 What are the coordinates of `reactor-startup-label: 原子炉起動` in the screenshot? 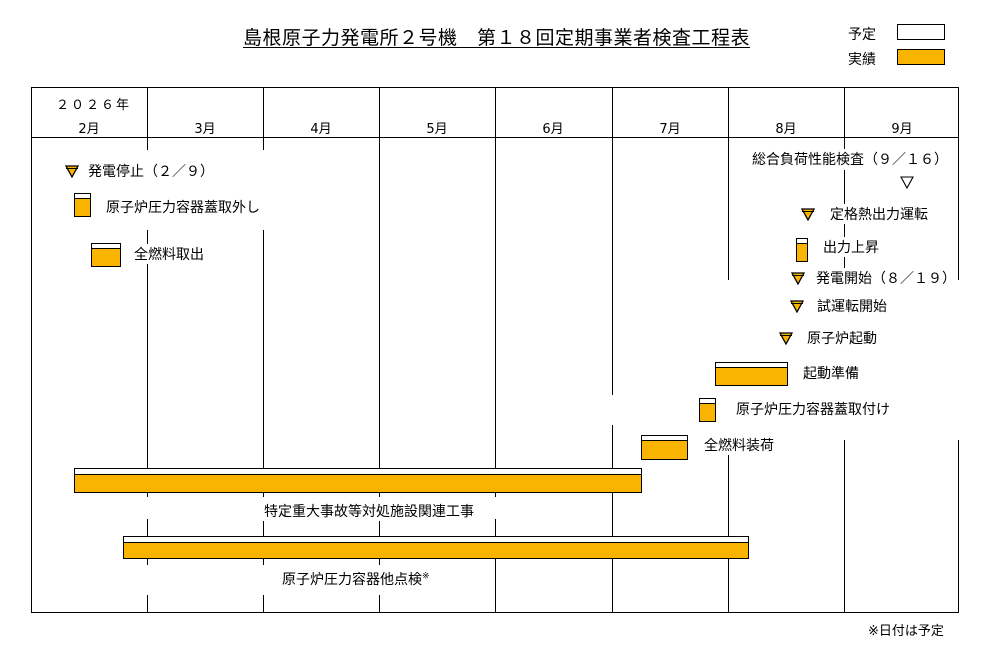 It's located at (842, 338).